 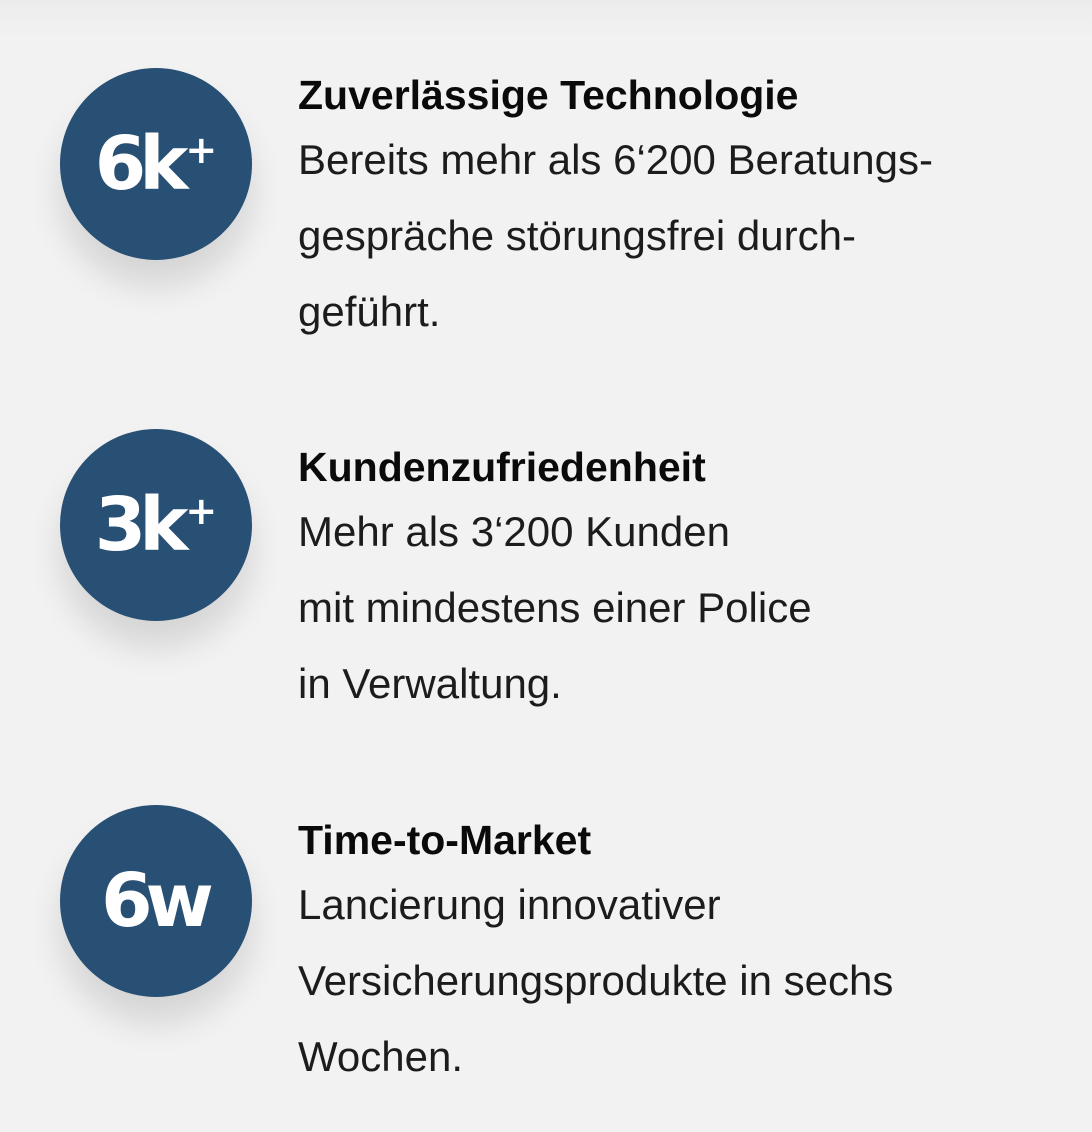 I want to click on stat-badge: 6w, so click(x=156, y=901).